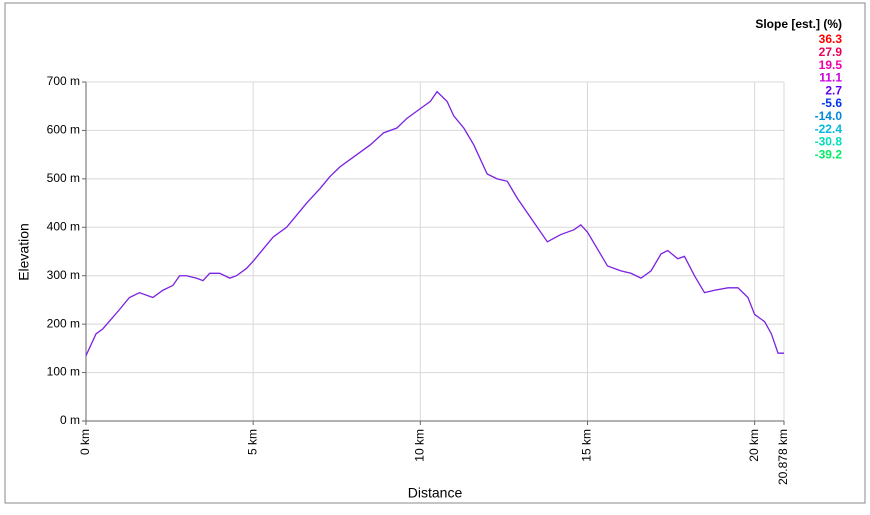 This screenshot has height=515, width=870. I want to click on y-tick-label: 0 m, so click(70, 420).